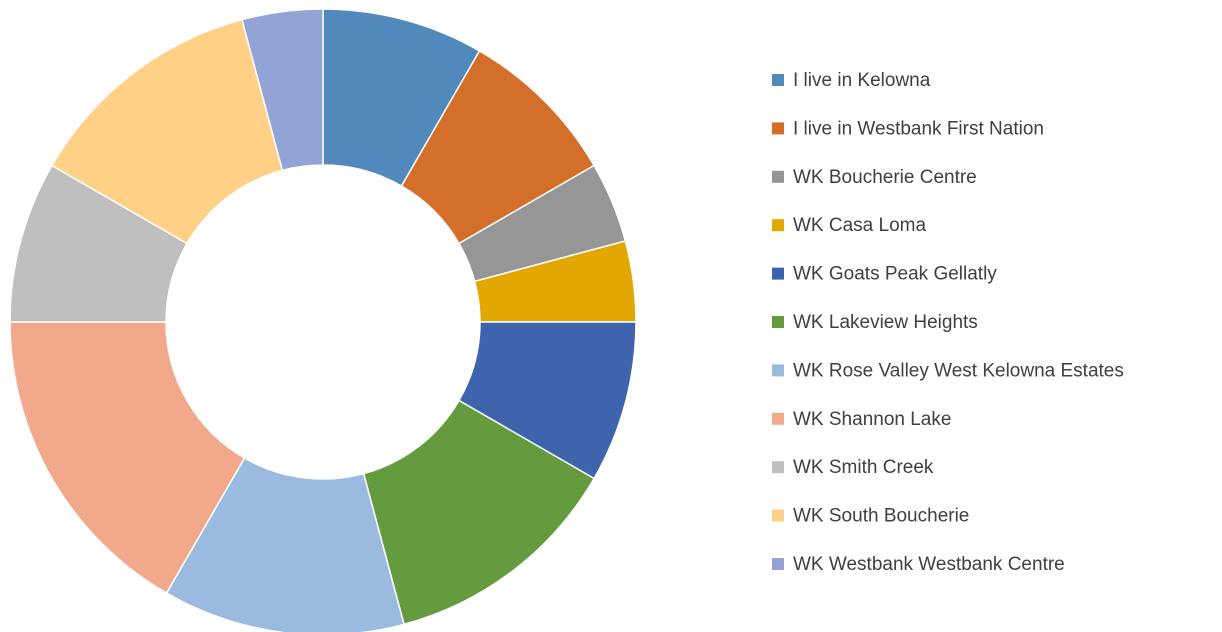 The image size is (1222, 632). Describe the element at coordinates (881, 516) in the screenshot. I see `legend-label: WK South Boucherie` at that location.